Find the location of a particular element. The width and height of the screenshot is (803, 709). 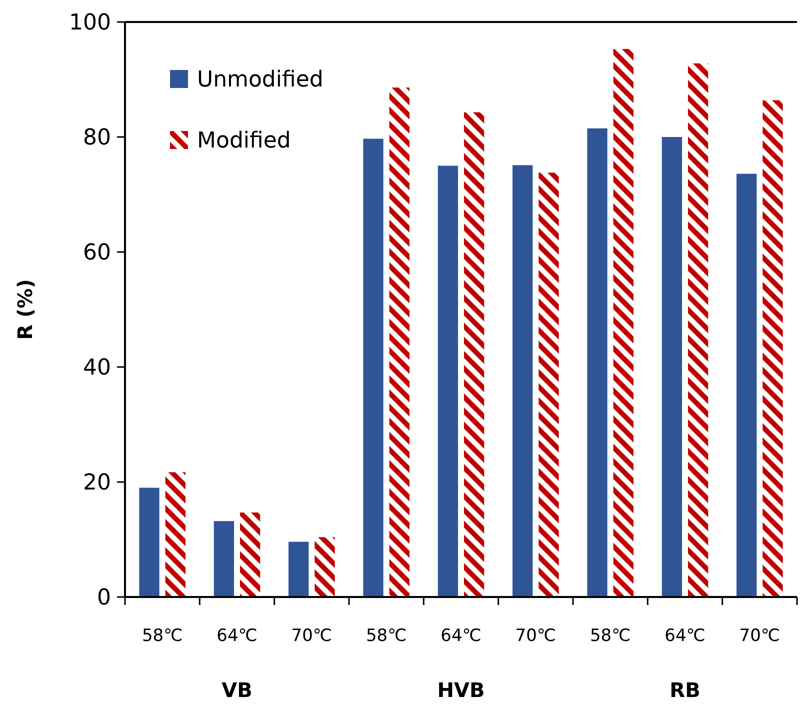

text: HVB is located at coordinates (461, 690).